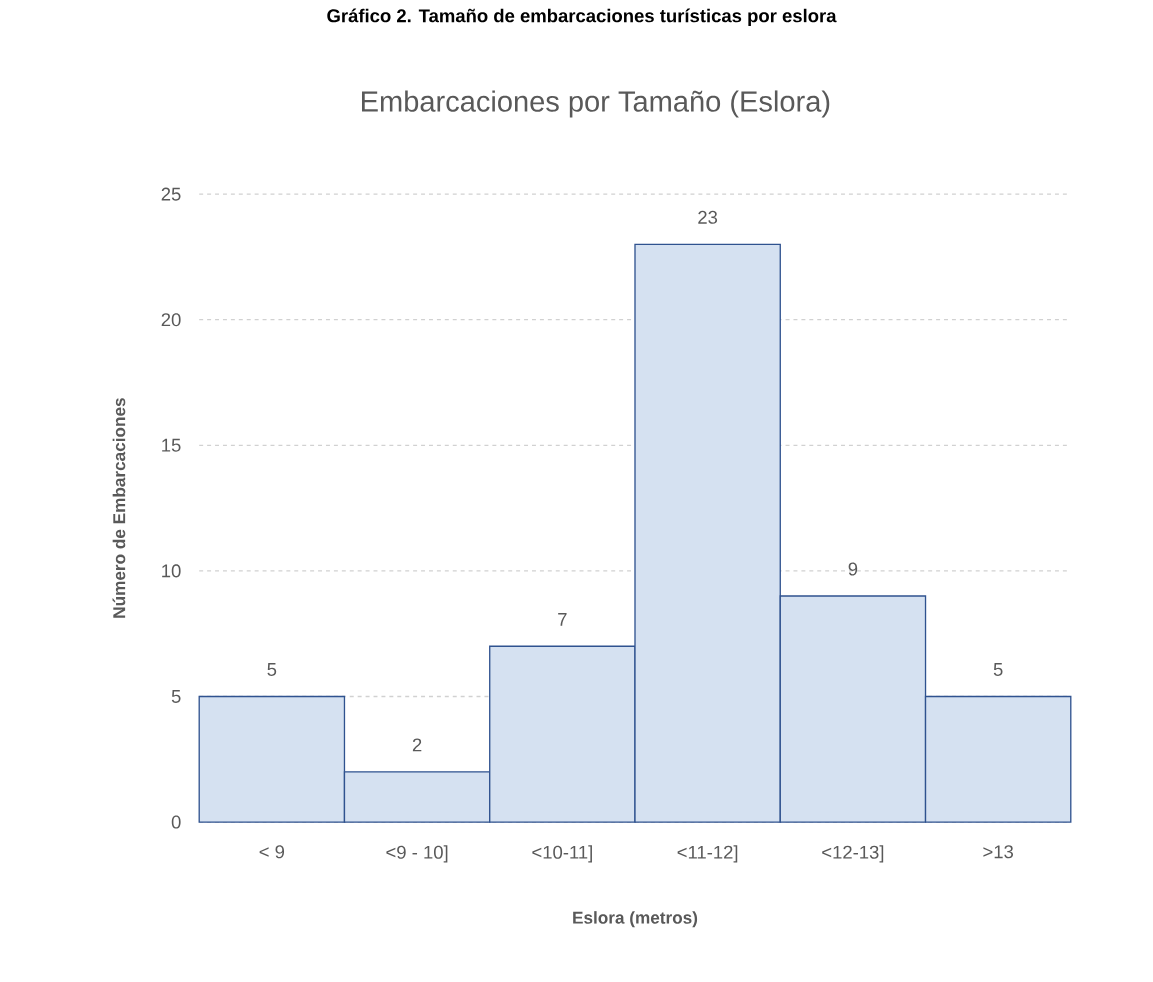 This screenshot has height=982, width=1153. What do you see at coordinates (562, 854) in the screenshot?
I see `x-tick-label: <10-11]` at bounding box center [562, 854].